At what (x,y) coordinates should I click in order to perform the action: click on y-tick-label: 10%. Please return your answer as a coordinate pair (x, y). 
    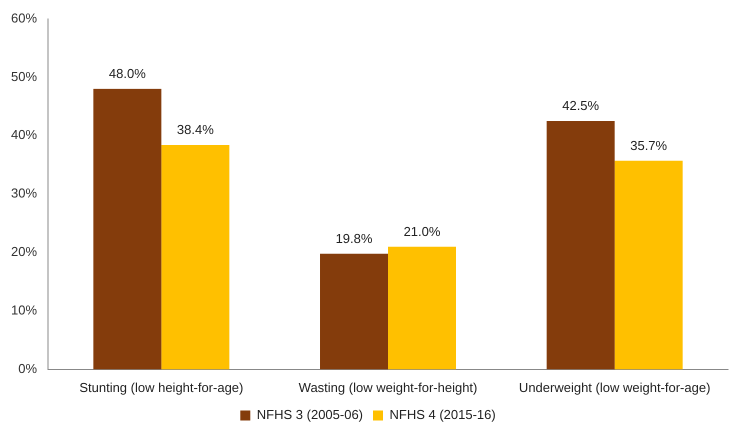
    Looking at the image, I should click on (24, 310).